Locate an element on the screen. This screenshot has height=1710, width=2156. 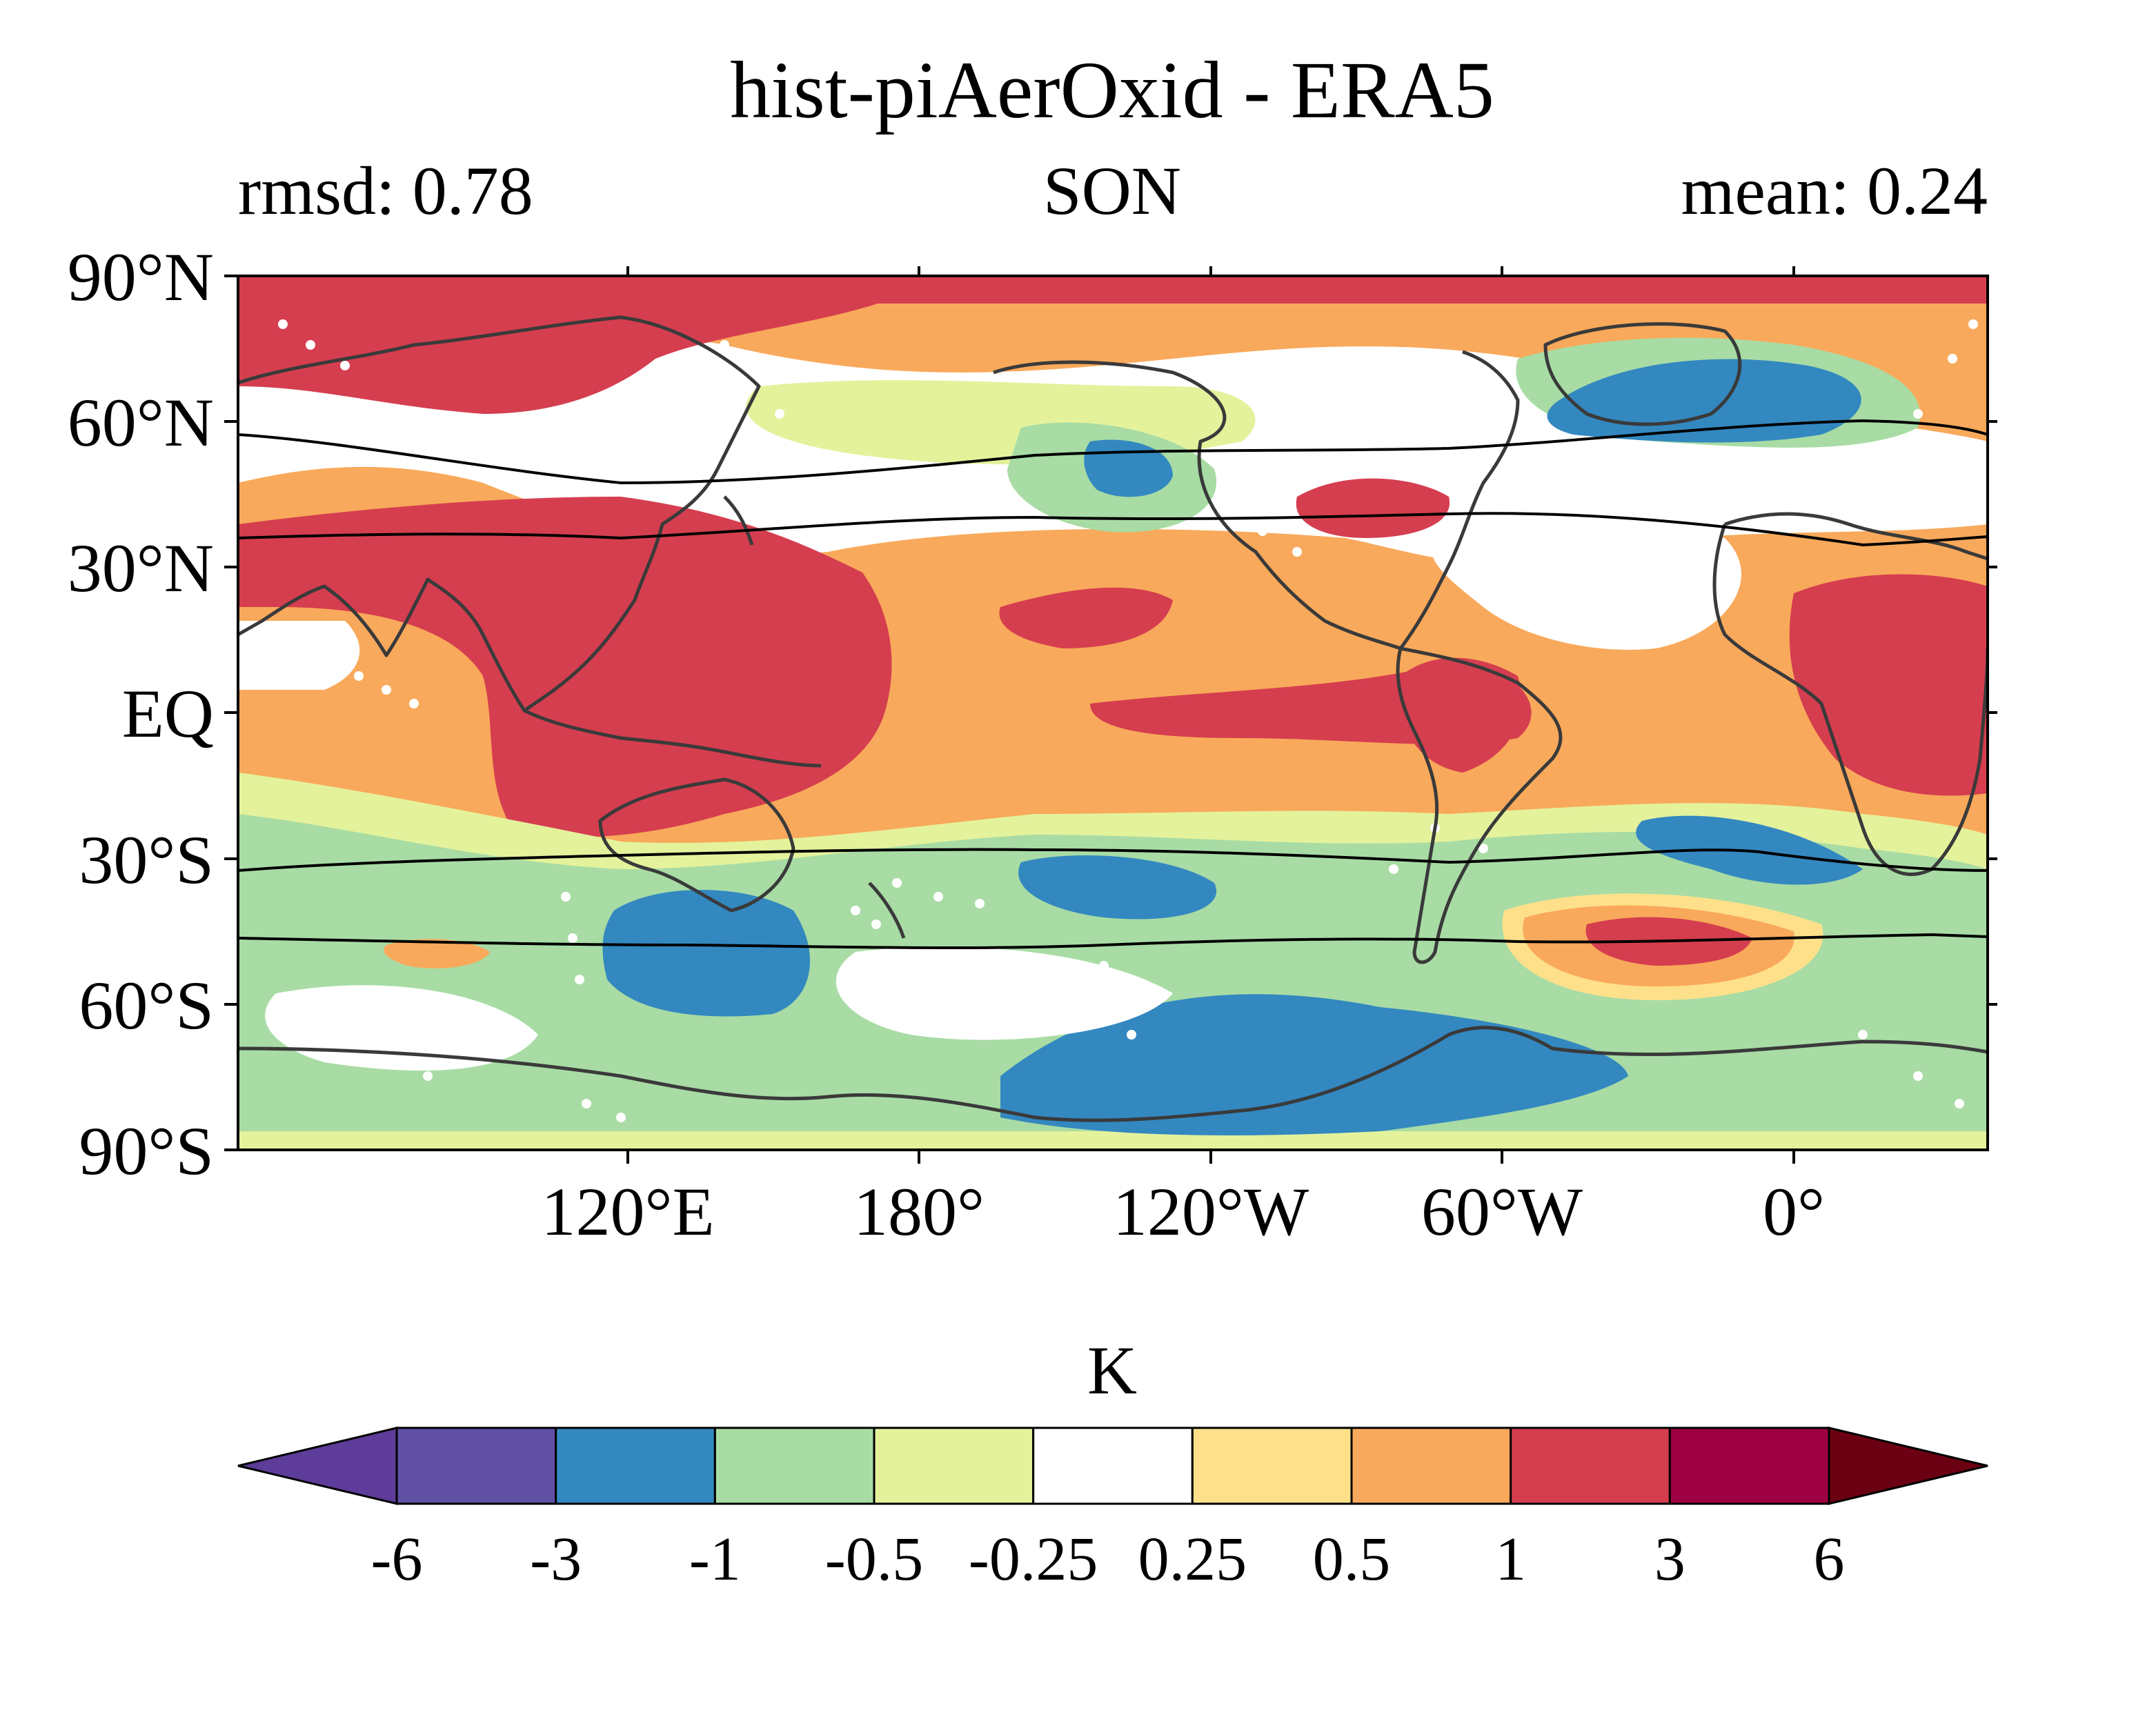
coast-north-america is located at coordinates (1256, 500).